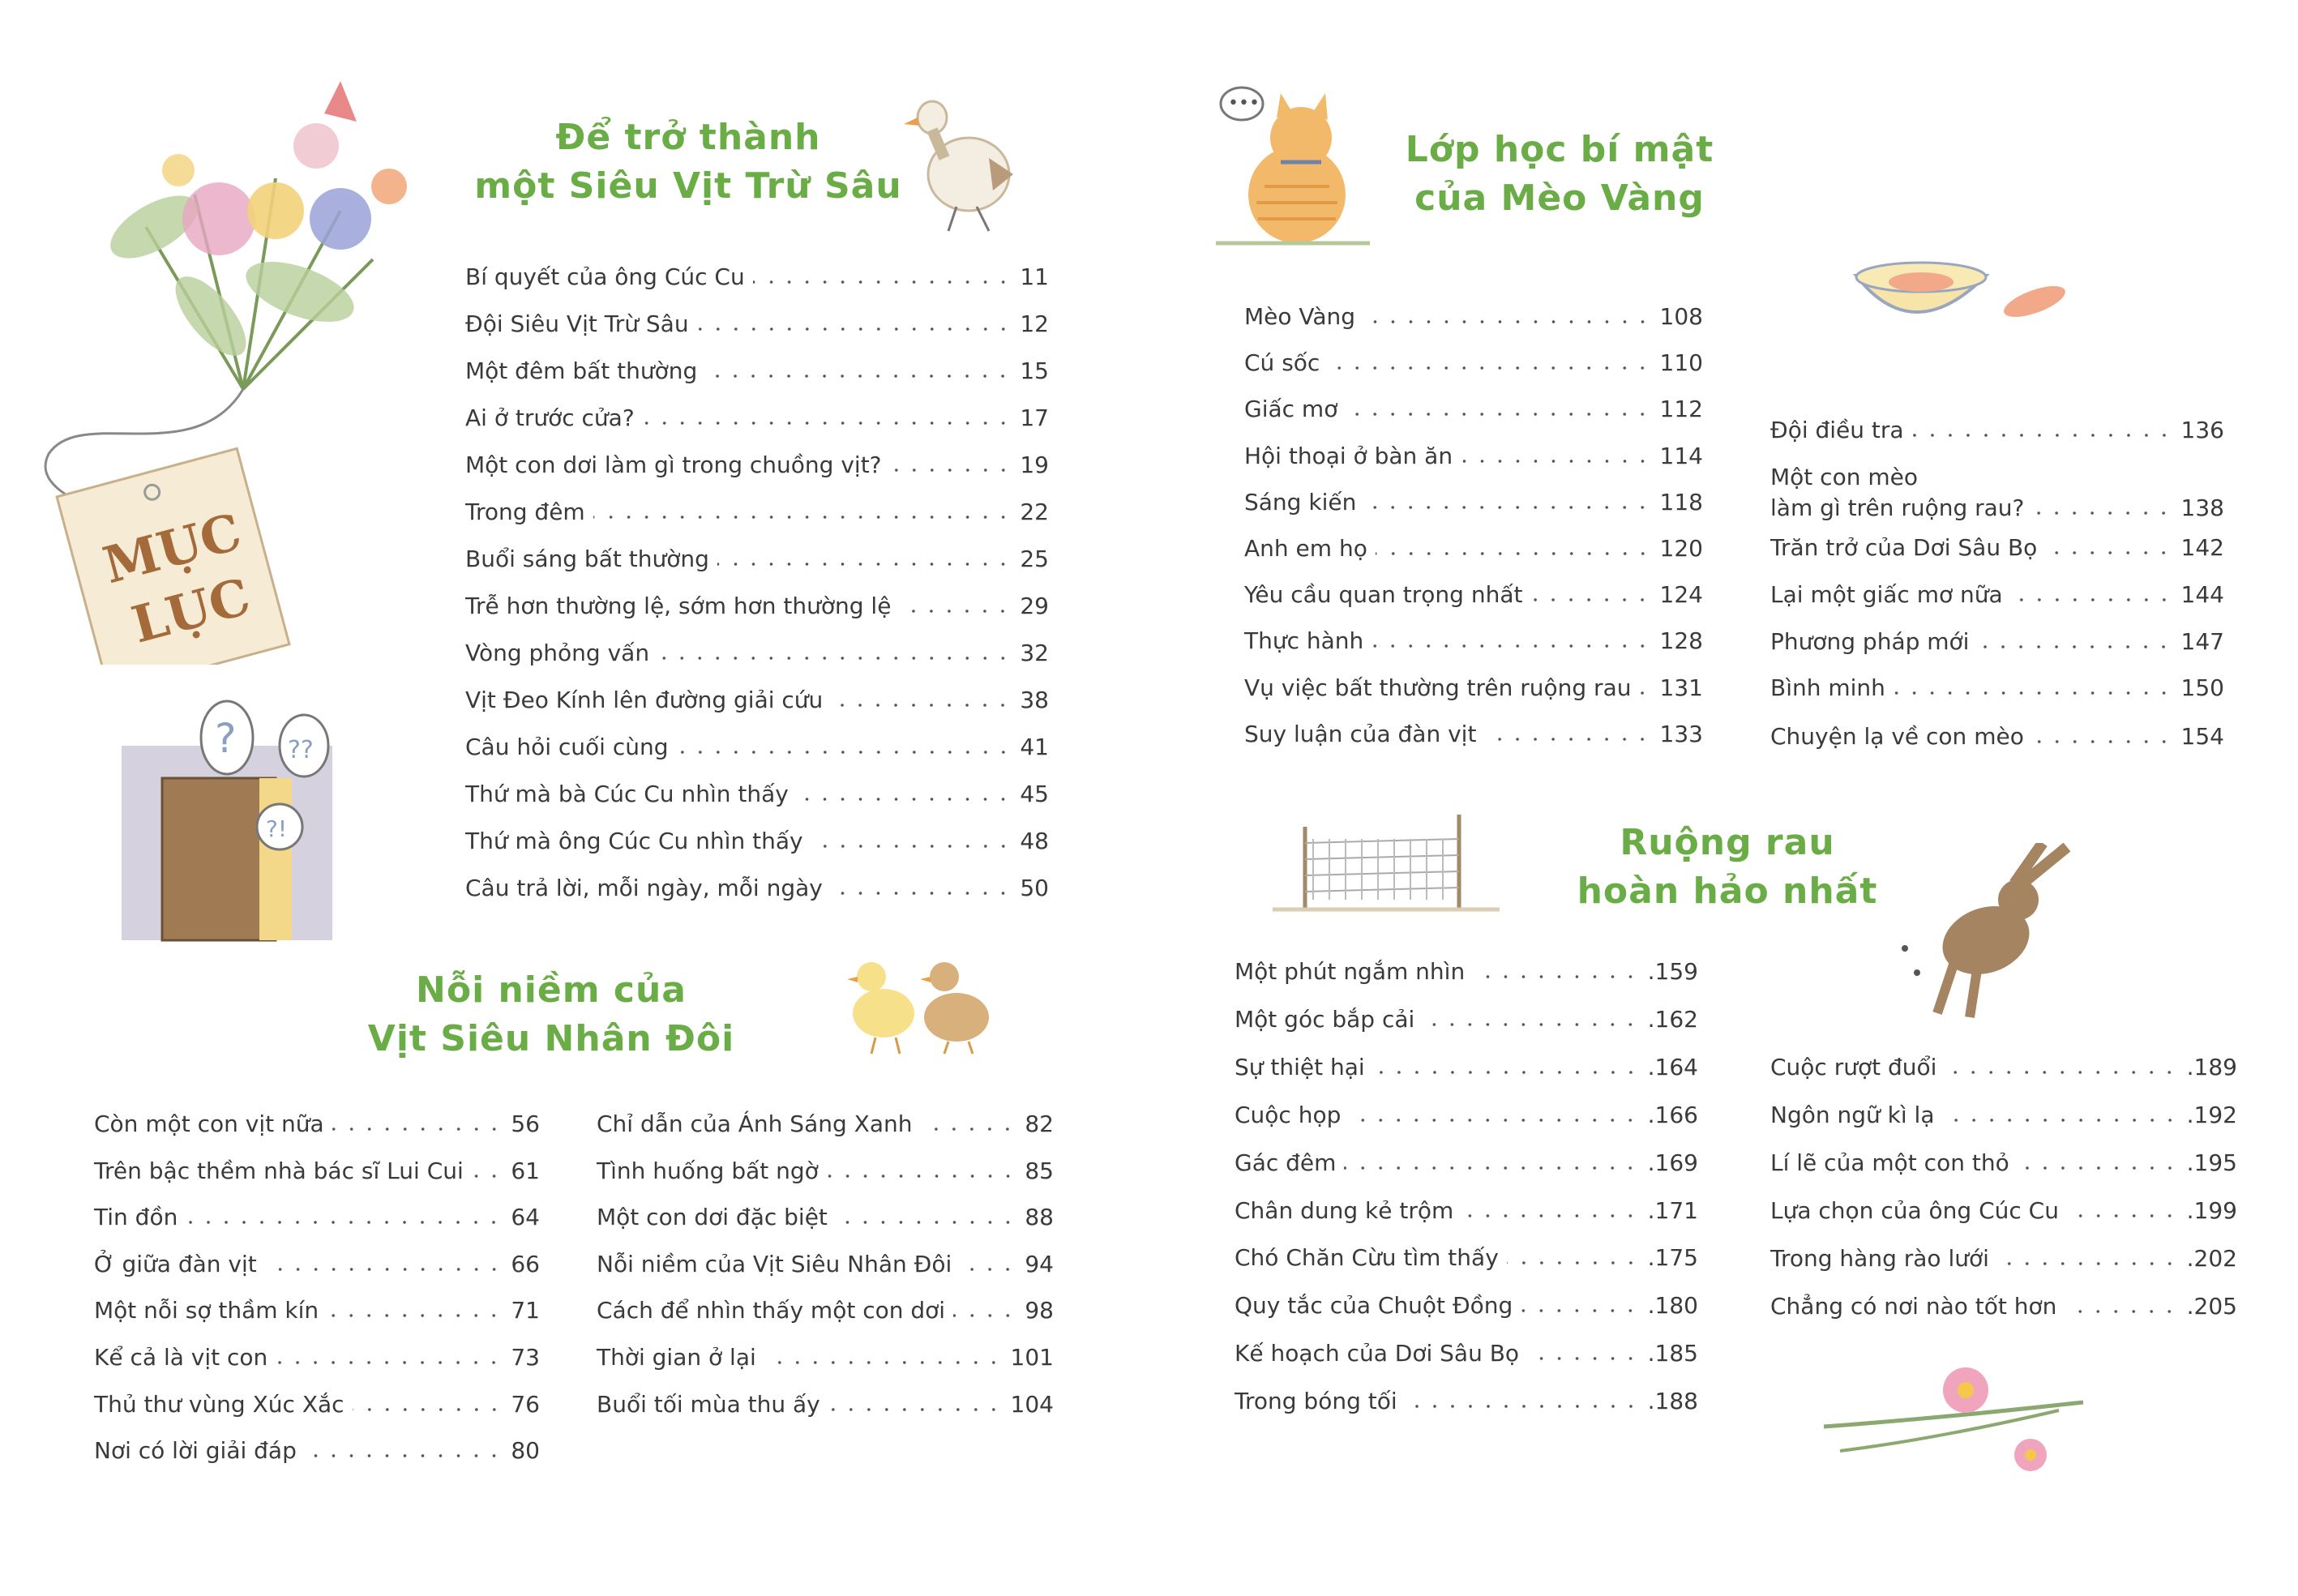  Describe the element at coordinates (1473, 409) in the screenshot. I see `toc-entry: Giấc mơ 112` at that location.